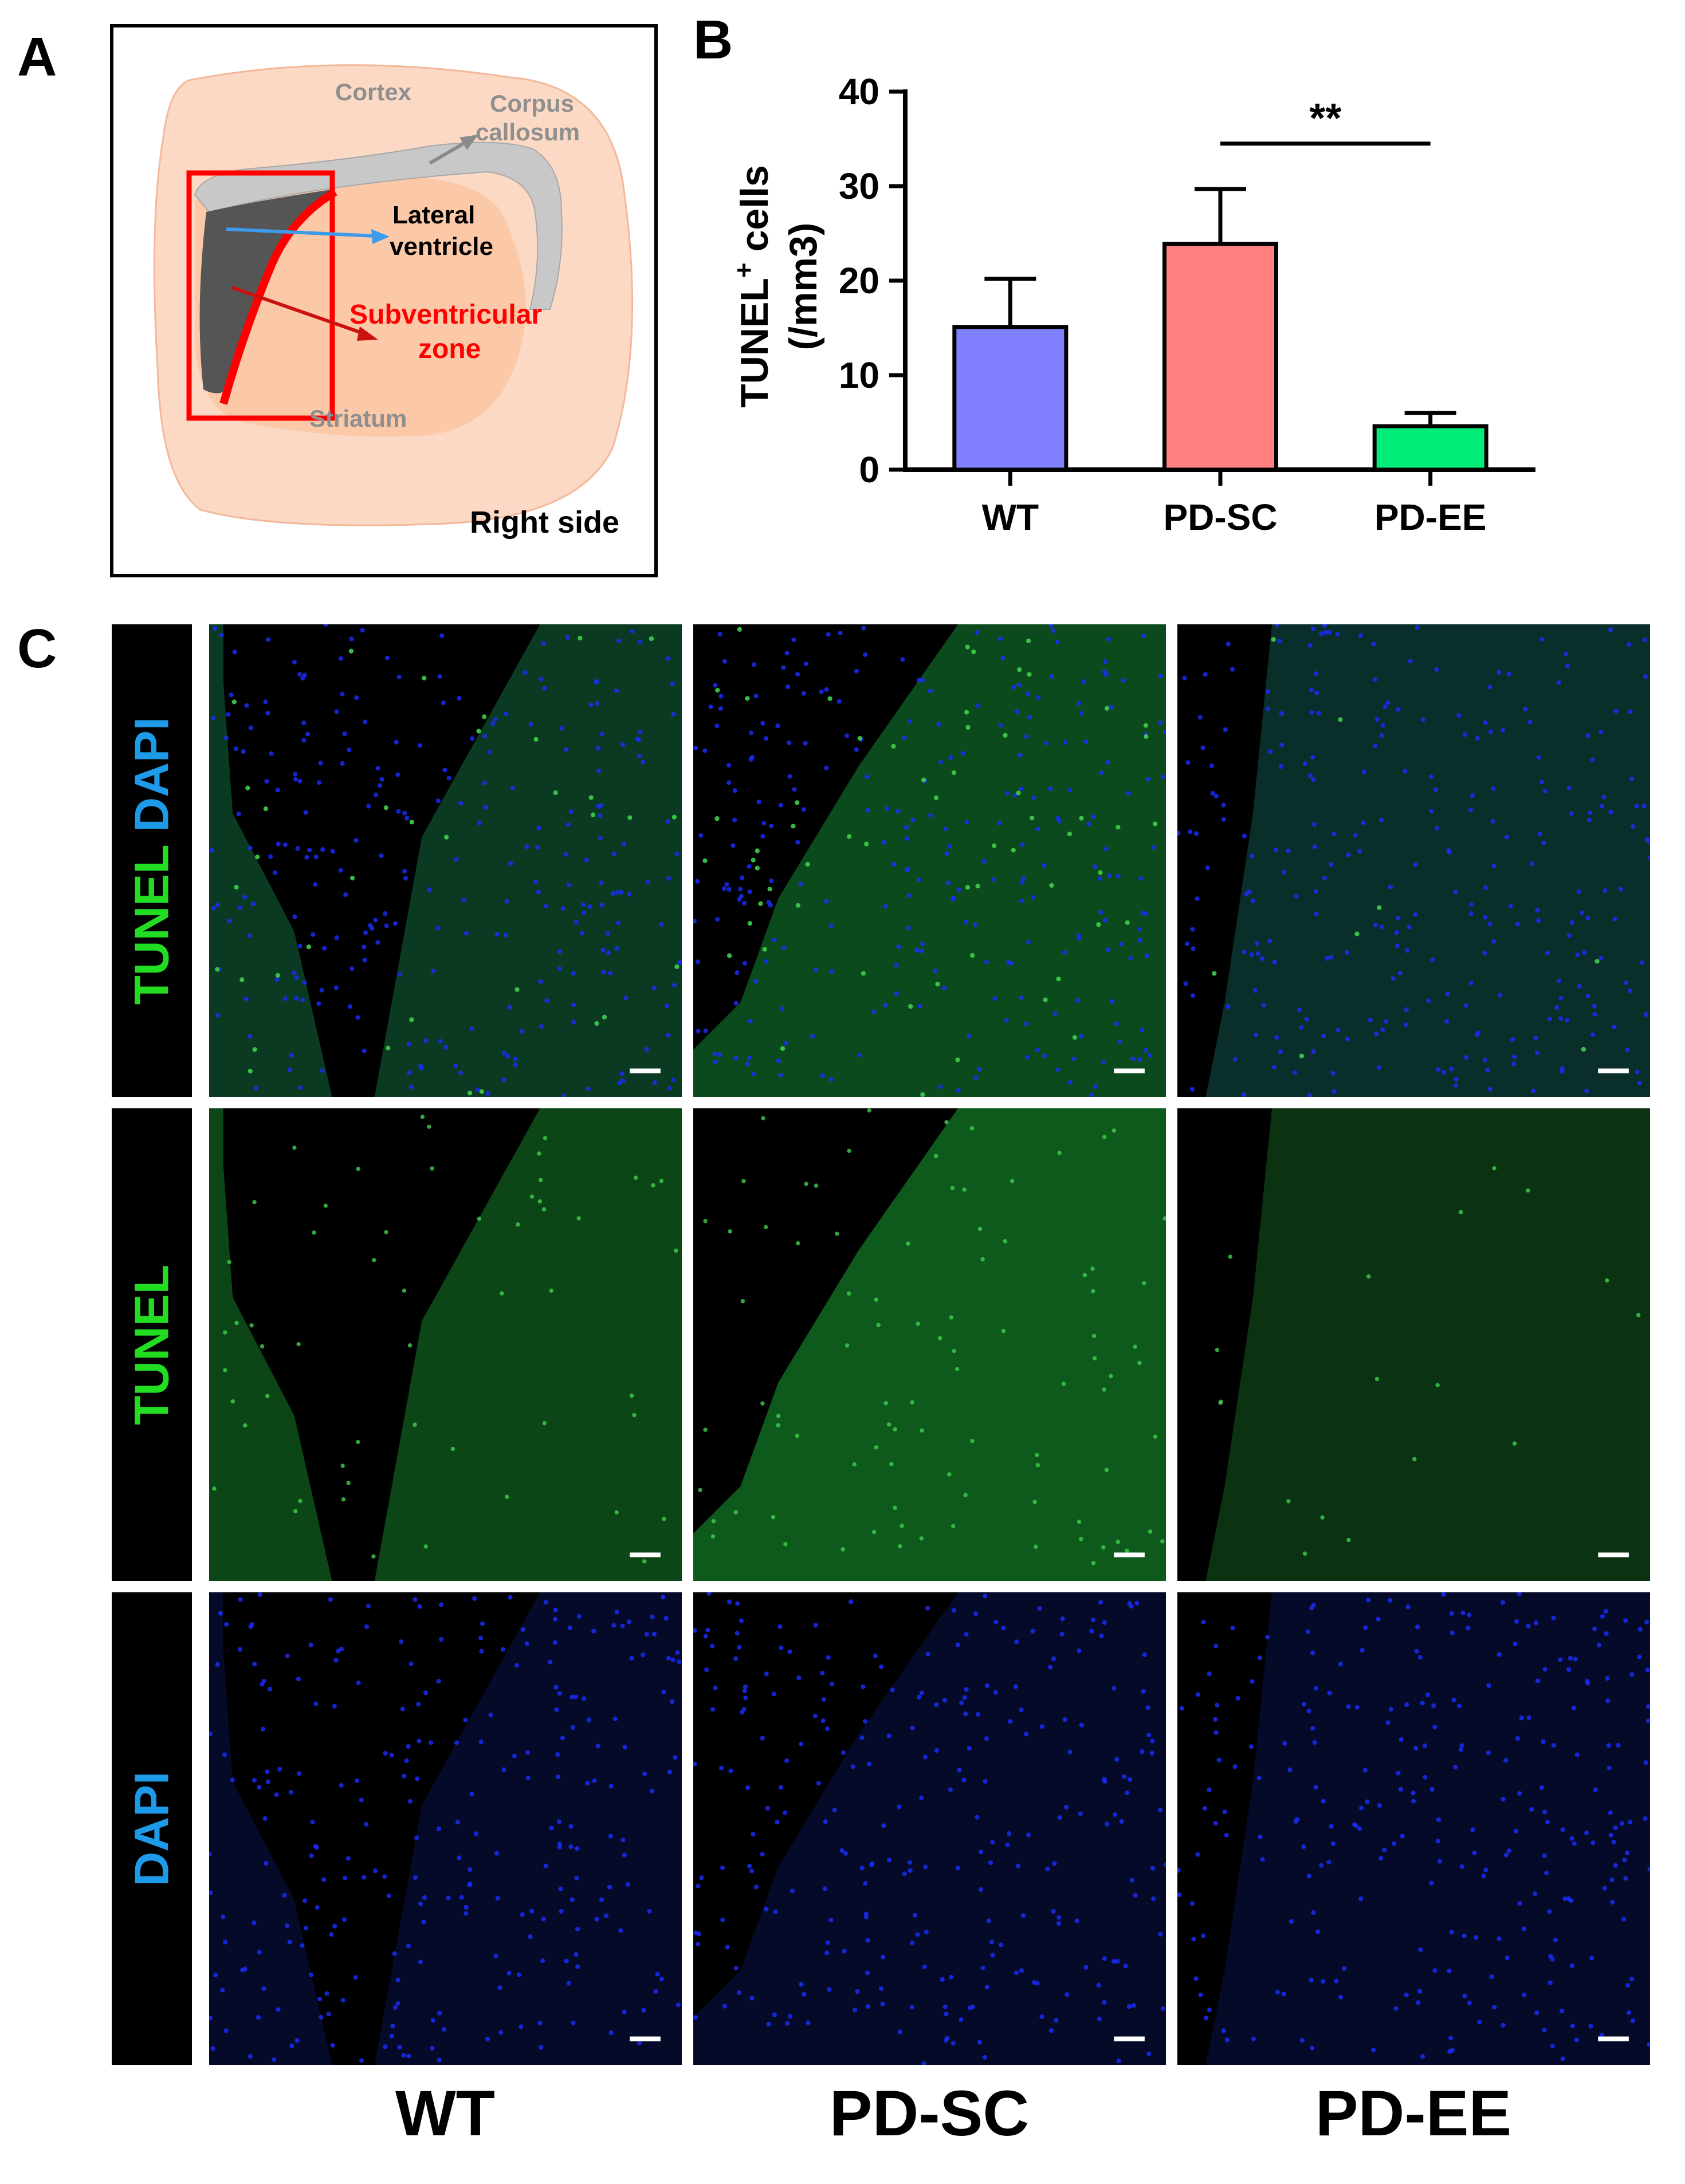 The image size is (1685, 2184). Describe the element at coordinates (433, 215) in the screenshot. I see `label-ventricle-1: Lateral` at that location.